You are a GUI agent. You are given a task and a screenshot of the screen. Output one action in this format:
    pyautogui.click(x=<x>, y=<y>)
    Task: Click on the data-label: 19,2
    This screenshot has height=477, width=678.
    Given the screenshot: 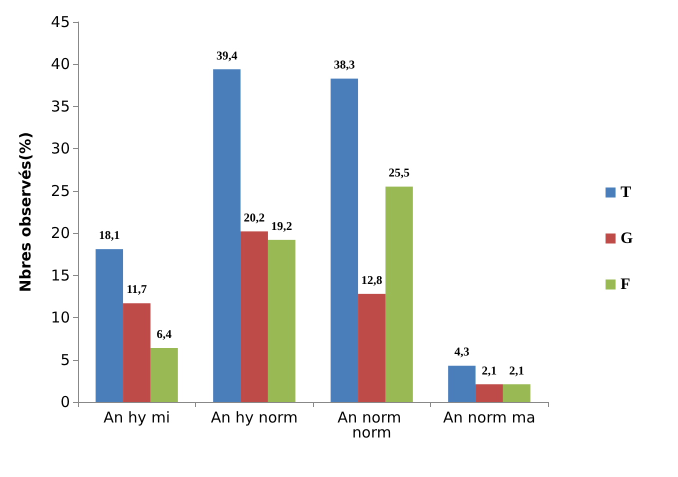 What is the action you would take?
    pyautogui.click(x=281, y=225)
    